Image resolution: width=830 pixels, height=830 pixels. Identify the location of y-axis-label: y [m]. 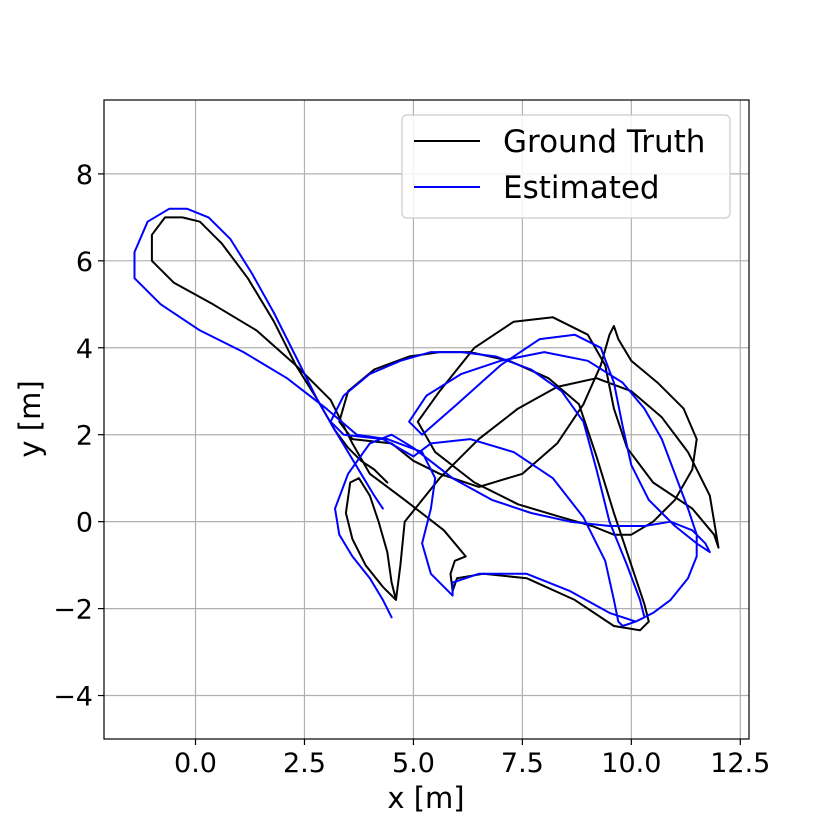
(30, 418).